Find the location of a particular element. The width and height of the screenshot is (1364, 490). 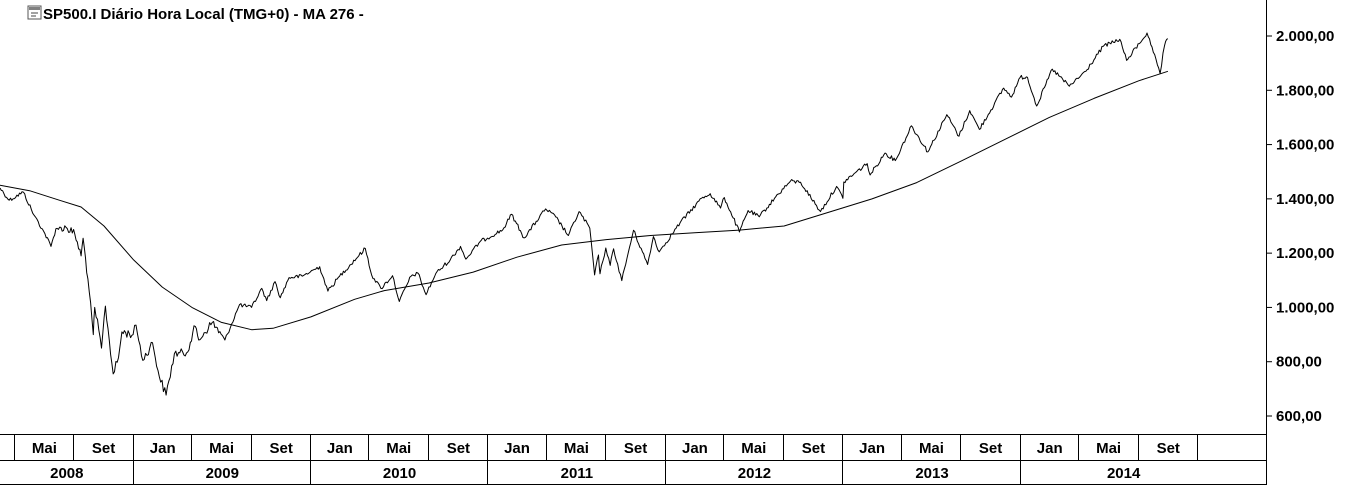

y-tick-label: 2.000,00 is located at coordinates (1305, 36).